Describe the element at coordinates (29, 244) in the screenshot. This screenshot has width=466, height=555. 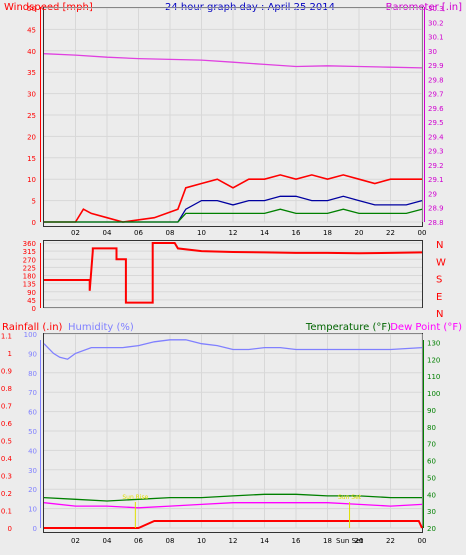
I see `direction-tick-label: 360` at that location.